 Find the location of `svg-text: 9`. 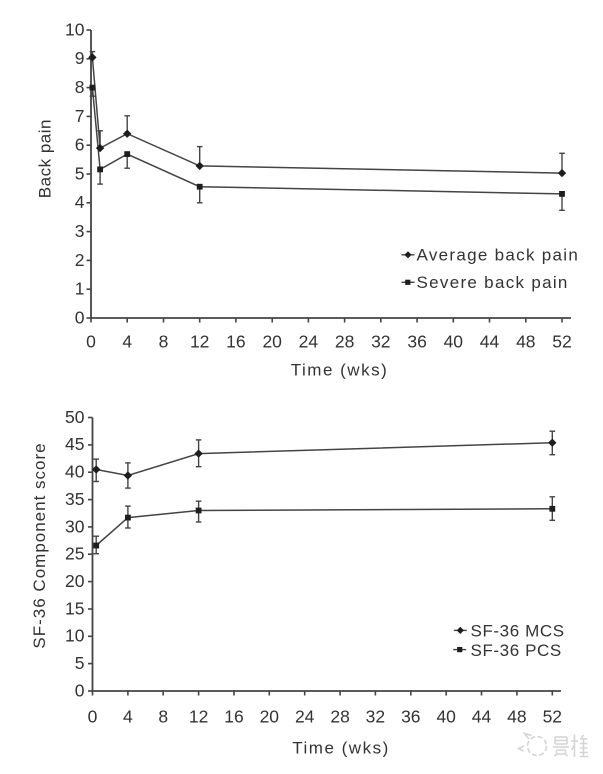

svg-text: 9 is located at coordinates (80, 58).